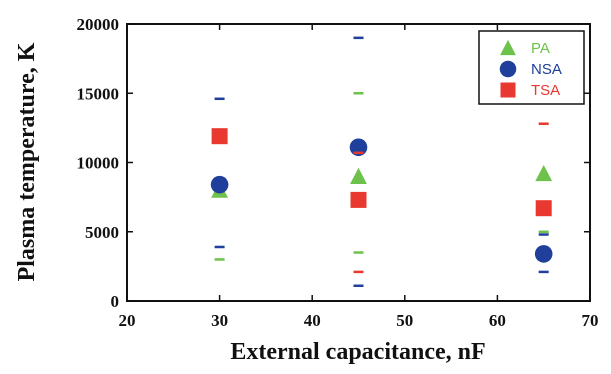 This screenshot has width=611, height=374. I want to click on legend-label-nsa: NSA, so click(546, 69).